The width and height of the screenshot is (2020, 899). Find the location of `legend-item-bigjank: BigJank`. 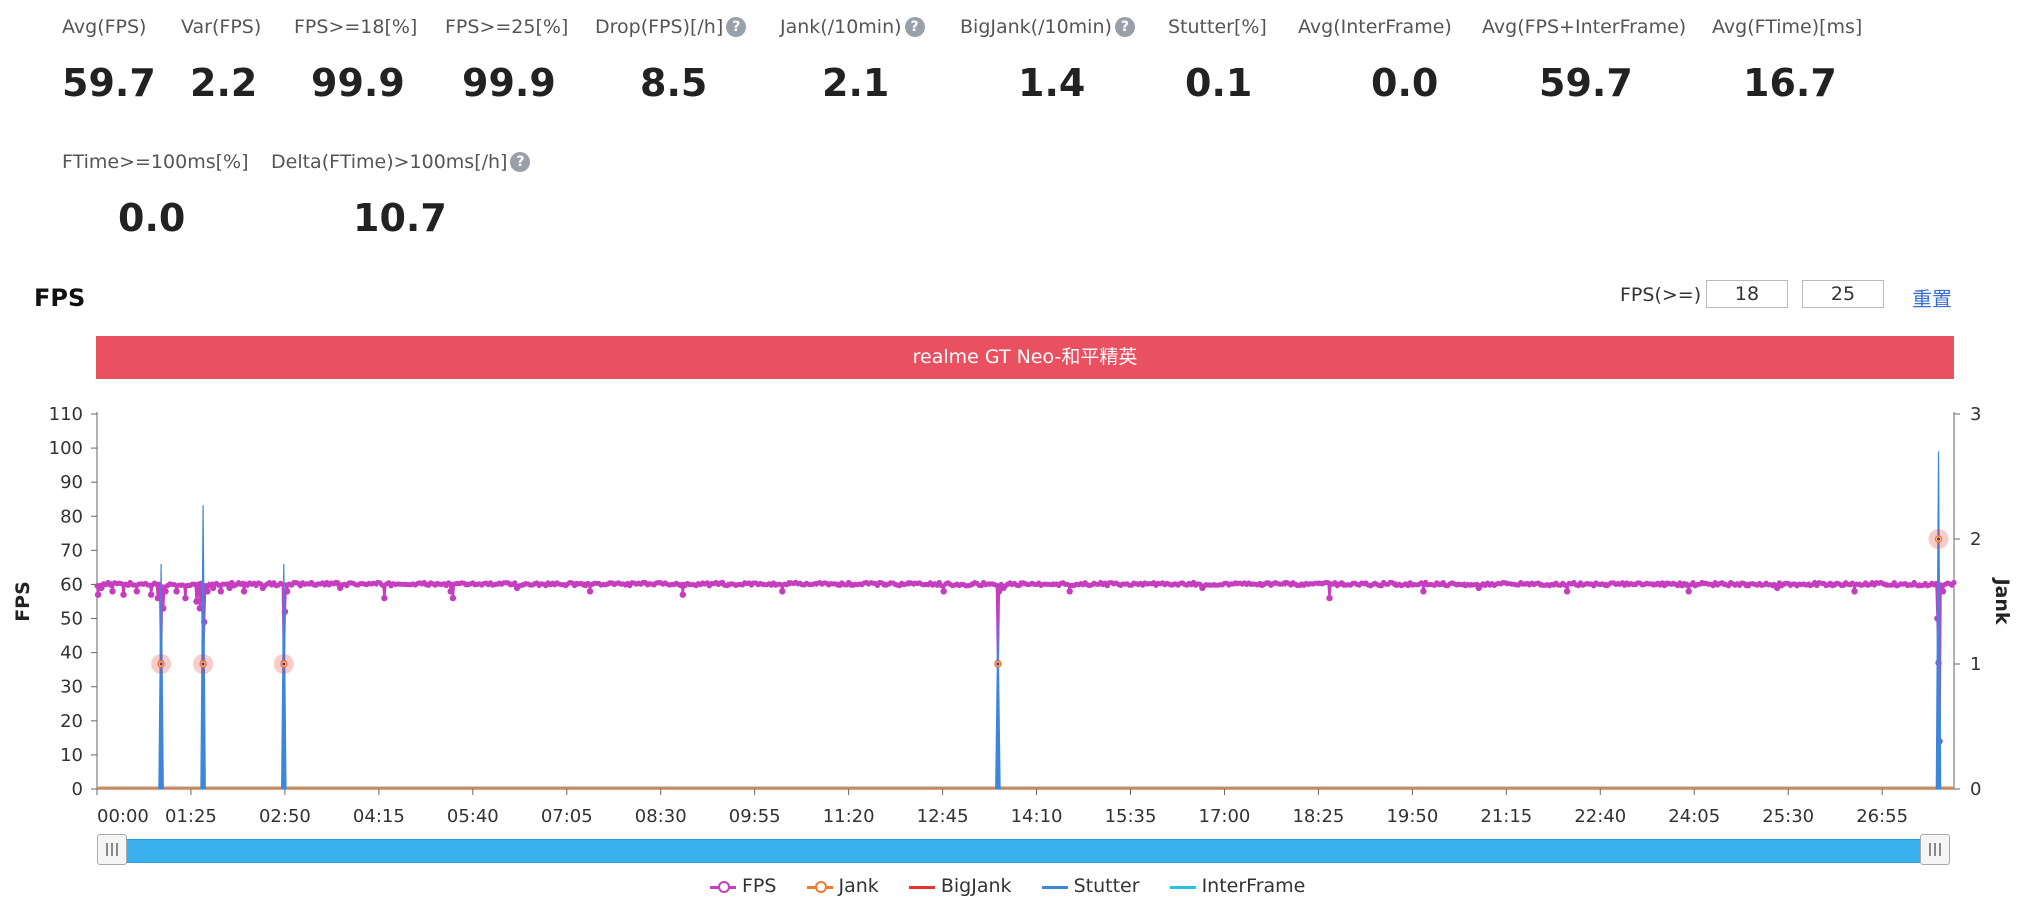

legend-item-bigjank: BigJank is located at coordinates (960, 886).